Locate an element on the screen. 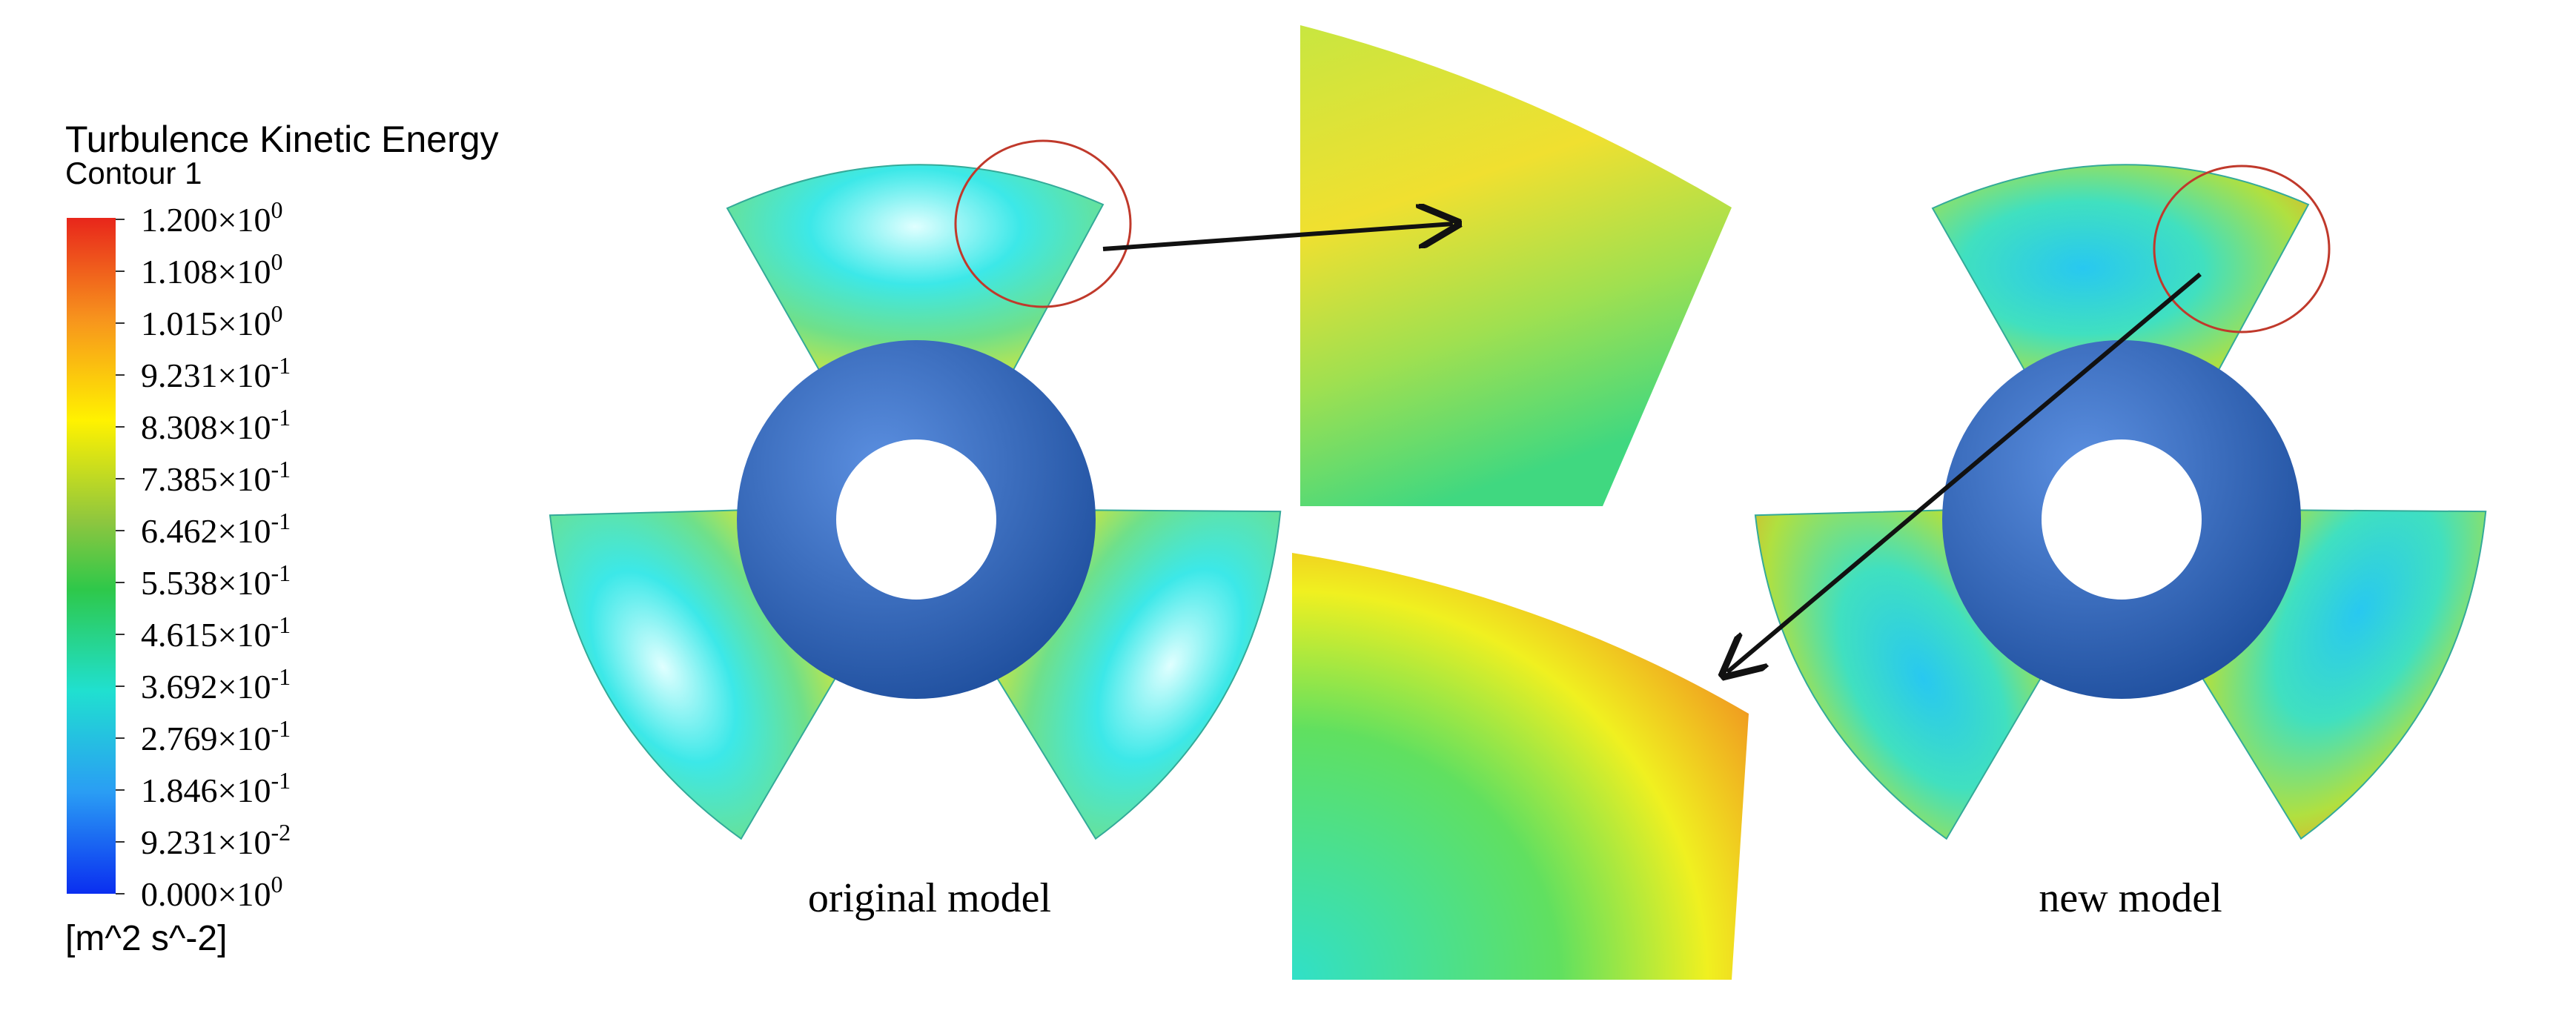 This screenshot has width=2576, height=1019. mantissa: 4.615×10 is located at coordinates (206, 635).